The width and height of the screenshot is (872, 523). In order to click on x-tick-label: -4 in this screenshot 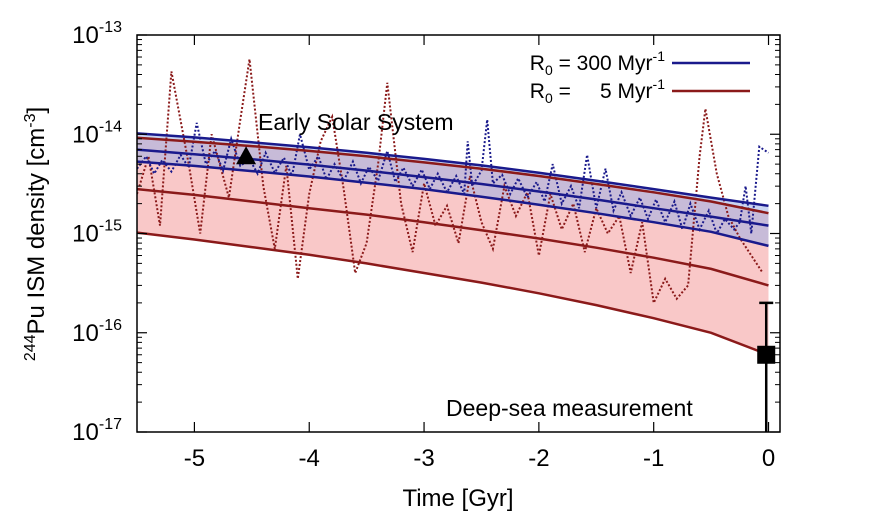, I will do `click(309, 458)`.